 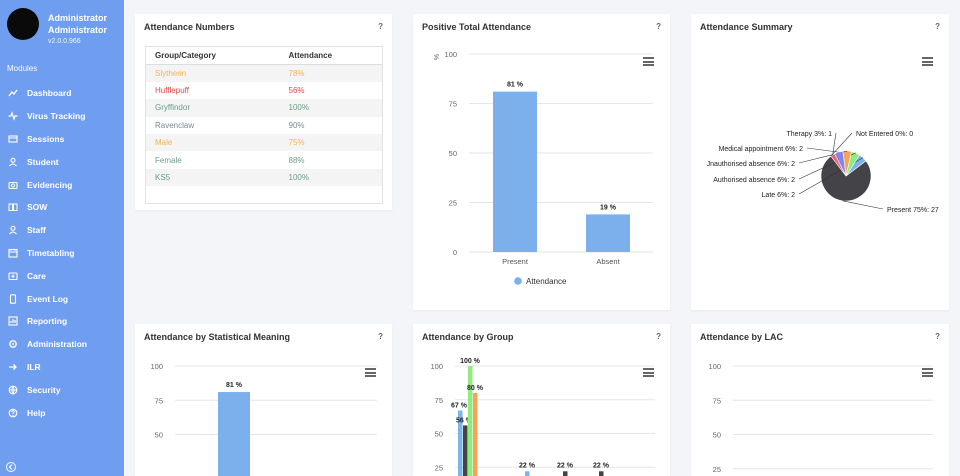 I want to click on report-icon, so click(x=13, y=321).